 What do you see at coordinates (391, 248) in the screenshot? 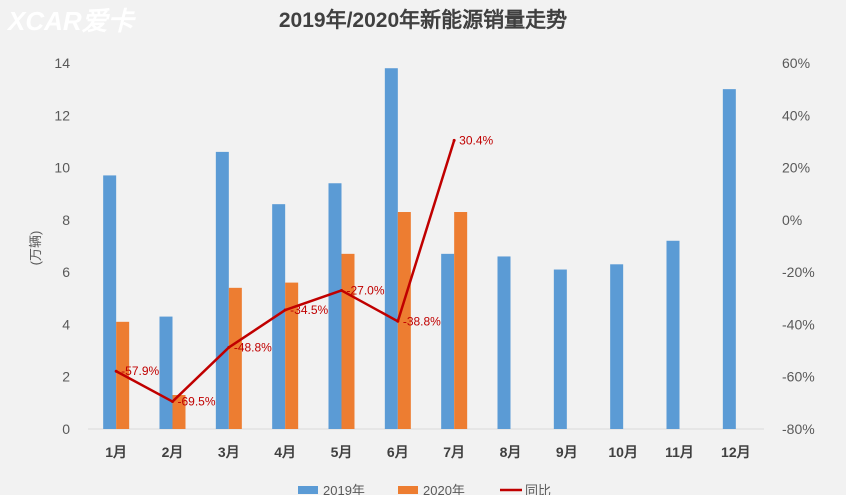
I see `bar-2019年-6月` at bounding box center [391, 248].